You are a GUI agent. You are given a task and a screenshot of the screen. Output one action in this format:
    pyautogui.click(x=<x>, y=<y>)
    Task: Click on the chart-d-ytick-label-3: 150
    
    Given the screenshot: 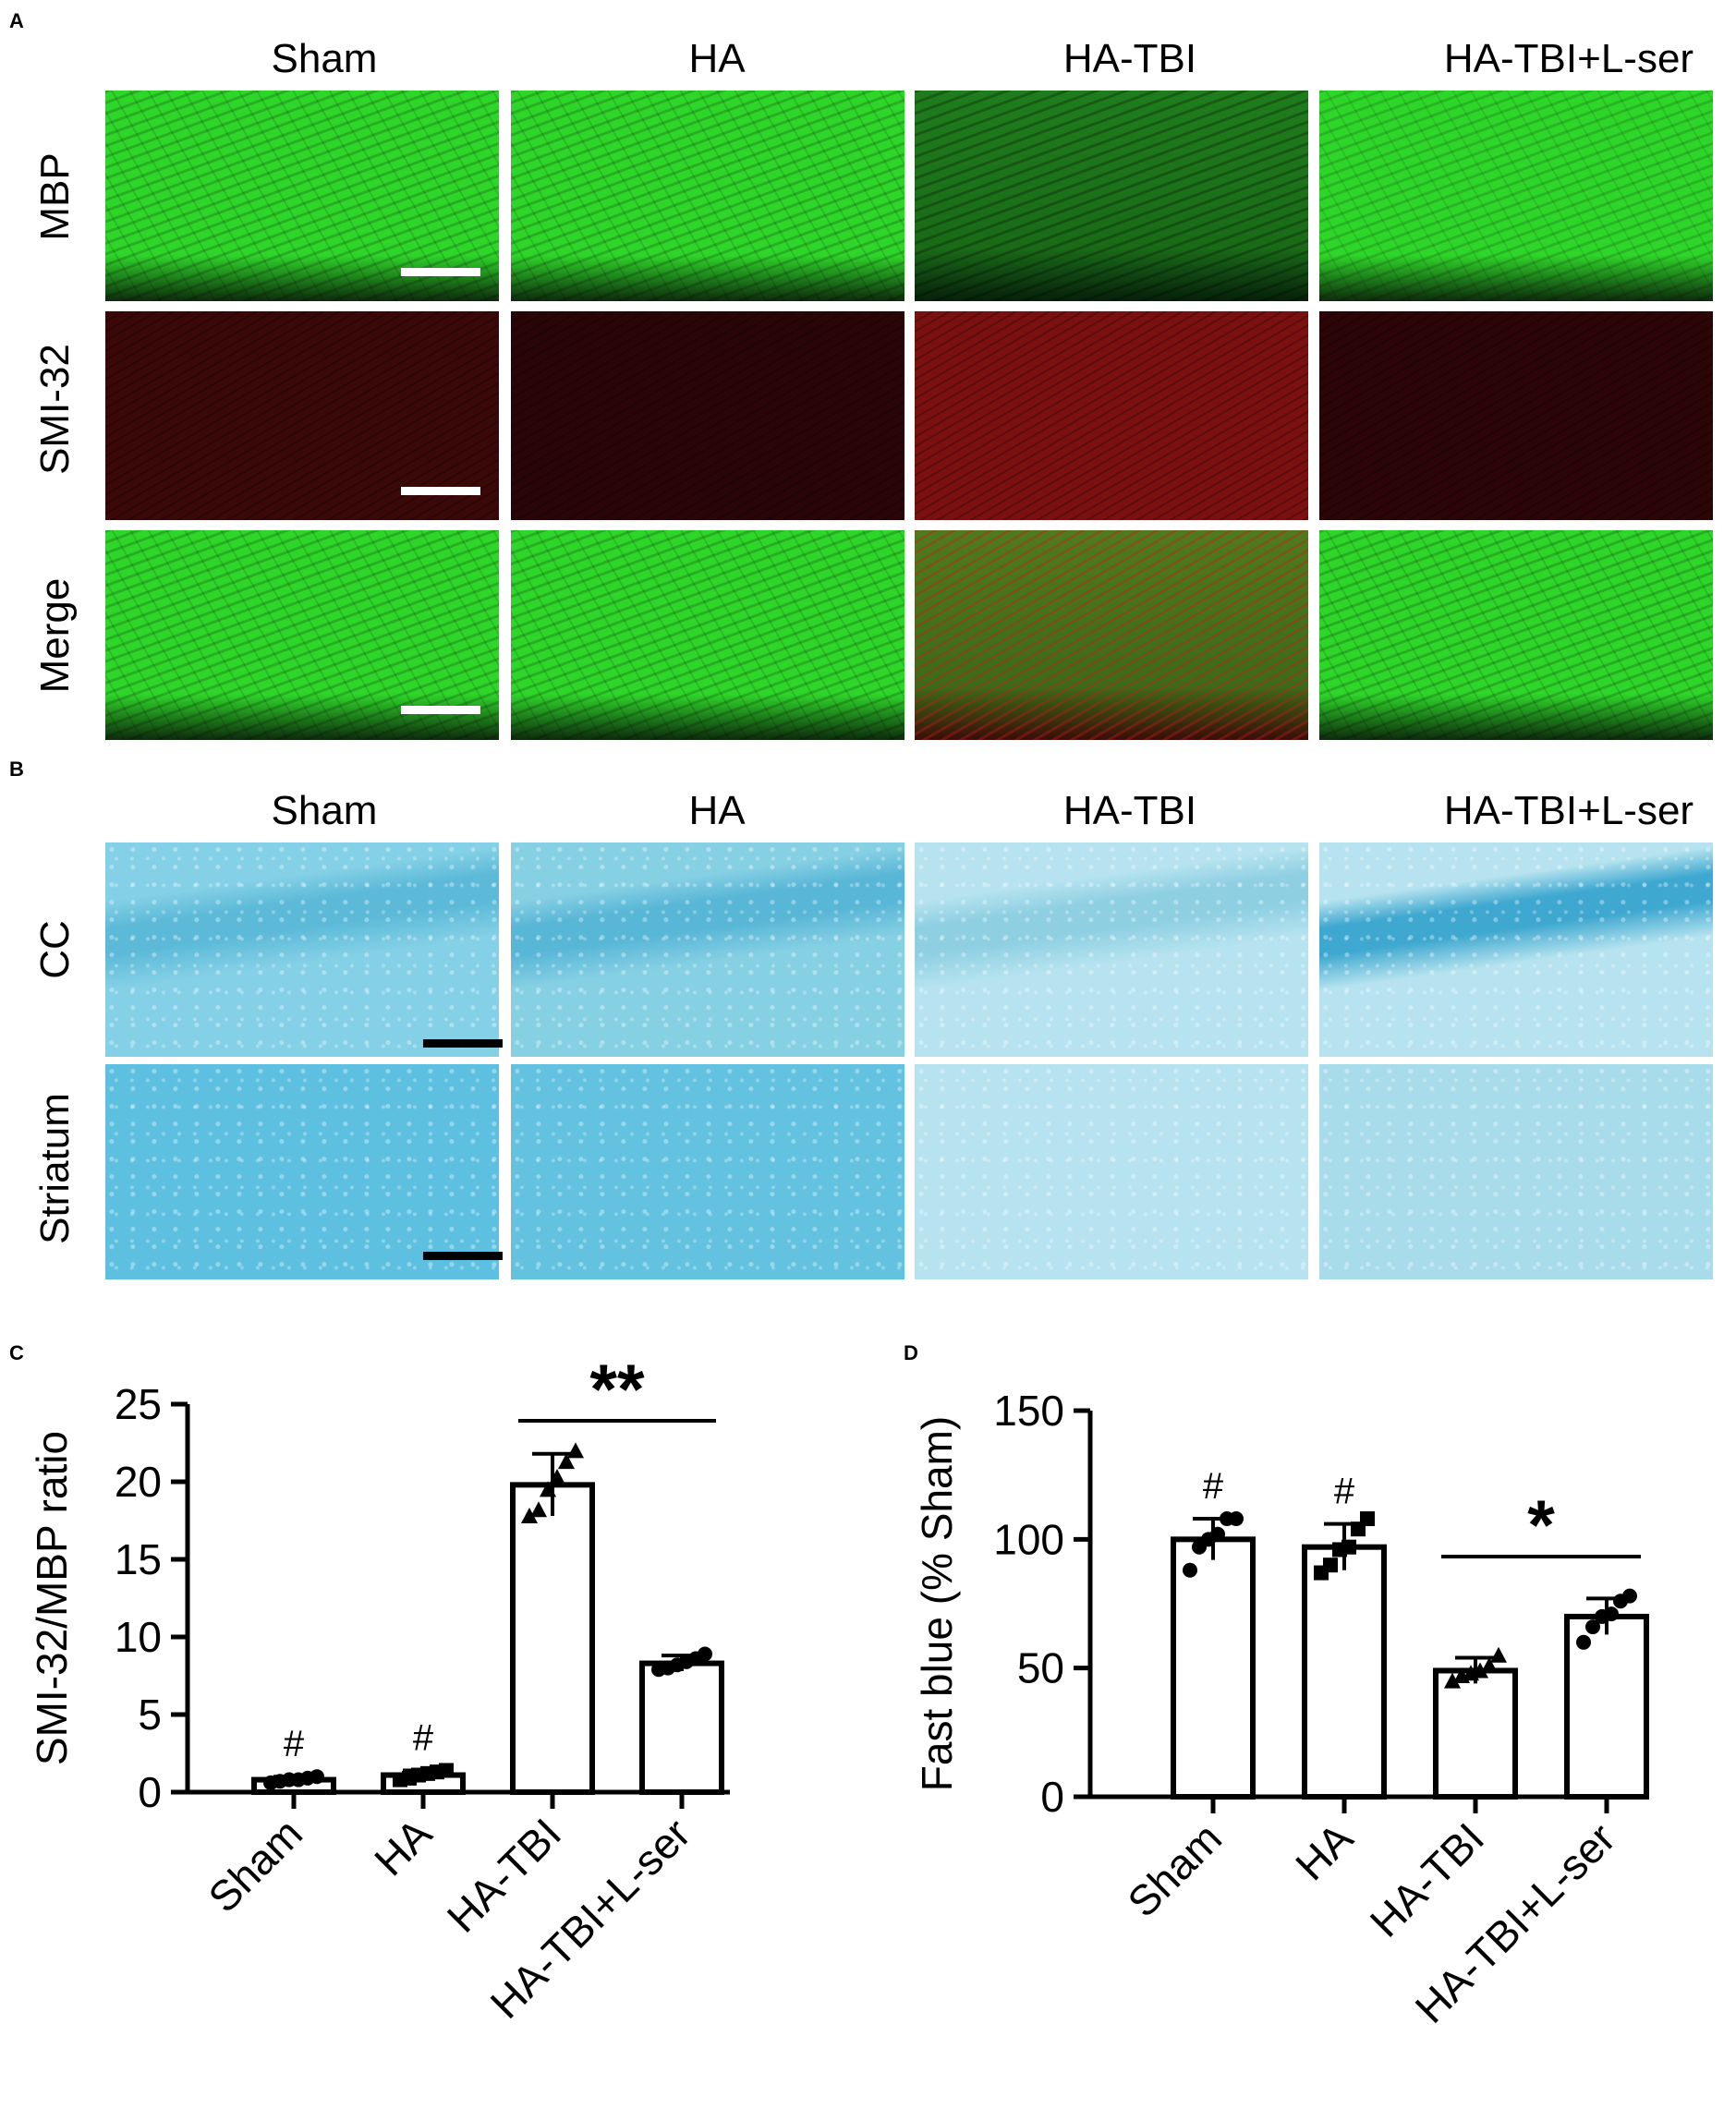 What is the action you would take?
    pyautogui.click(x=1028, y=1411)
    